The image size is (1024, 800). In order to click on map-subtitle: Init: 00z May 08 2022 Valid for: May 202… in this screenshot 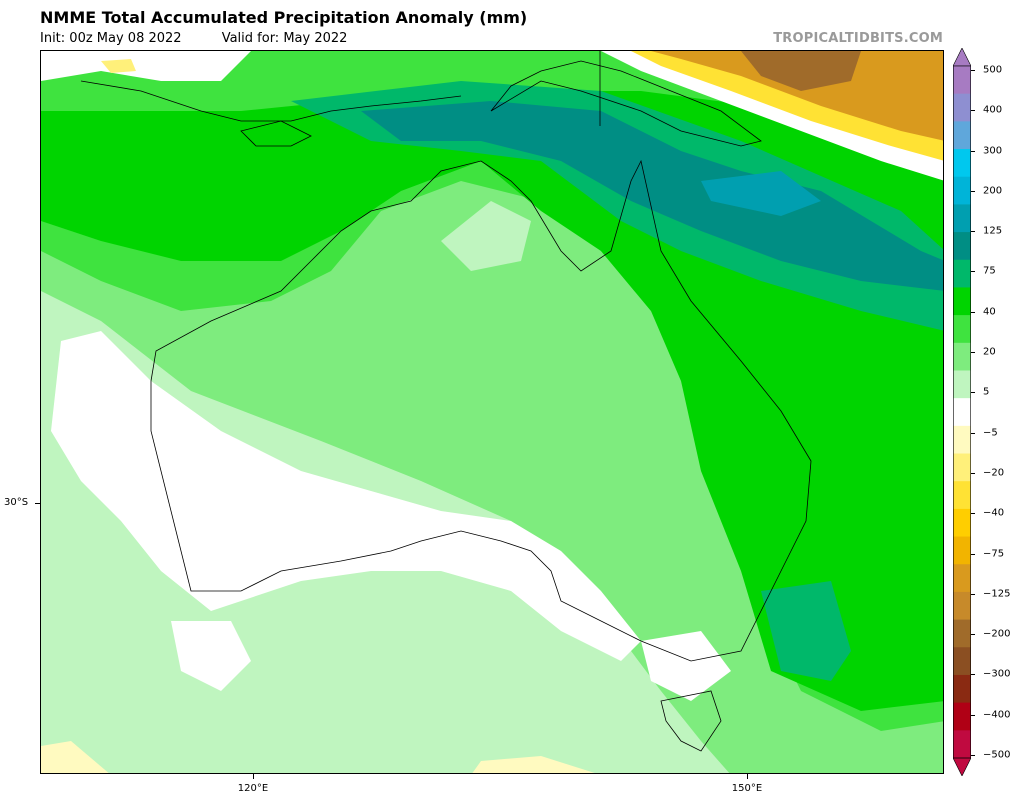, I will do `click(193, 38)`.